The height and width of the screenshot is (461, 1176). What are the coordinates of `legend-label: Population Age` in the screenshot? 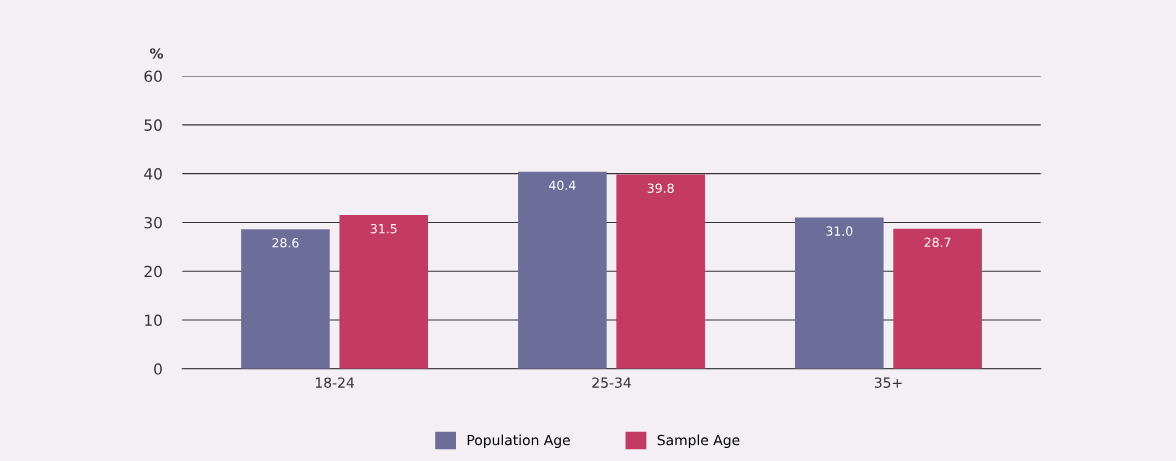 It's located at (518, 441).